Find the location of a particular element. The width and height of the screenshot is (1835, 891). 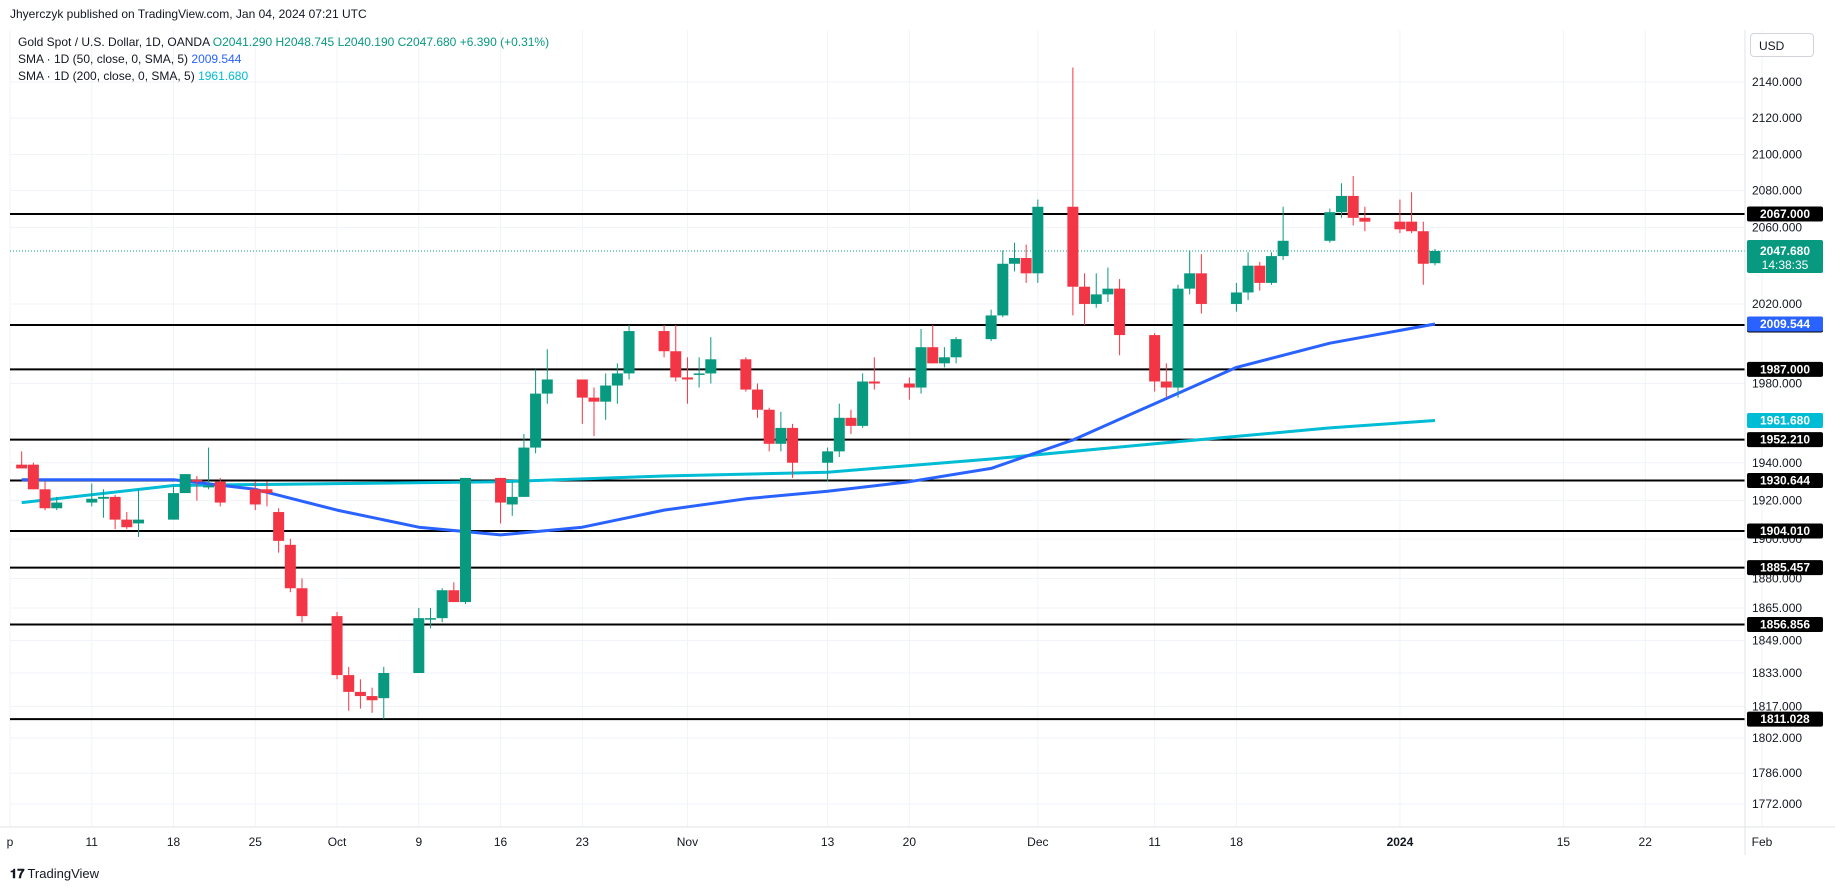

time-tick-label: 16 is located at coordinates (501, 842).